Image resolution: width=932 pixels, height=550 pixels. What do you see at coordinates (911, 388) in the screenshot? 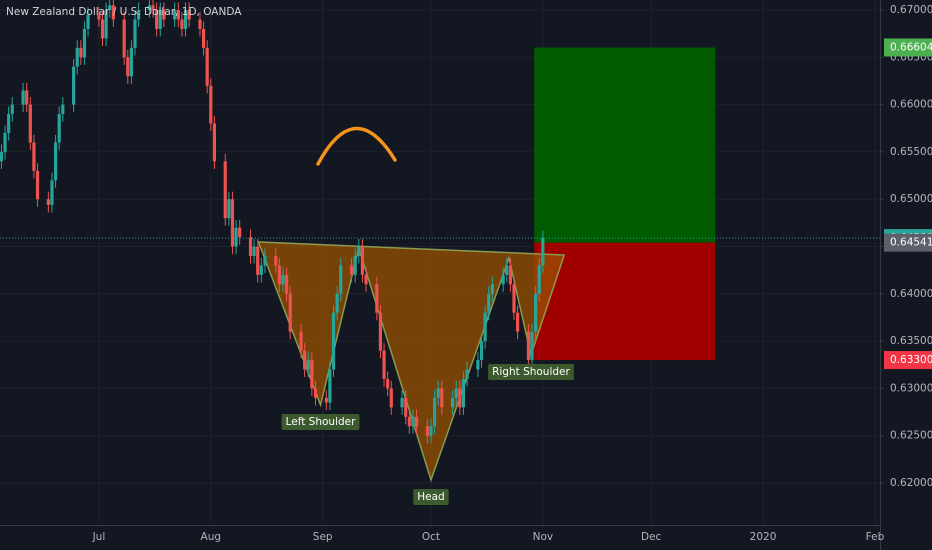
I see `y-tick-label: 0.63000` at bounding box center [911, 388].